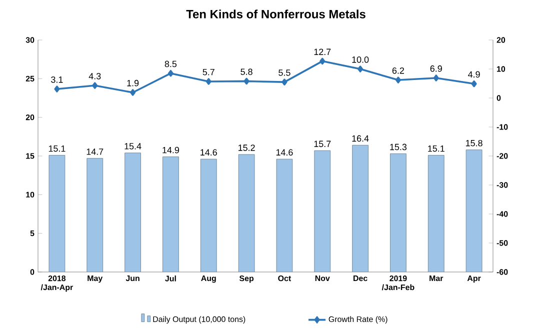 This screenshot has width=552, height=336. Describe the element at coordinates (171, 150) in the screenshot. I see `data-label: 14.9` at that location.